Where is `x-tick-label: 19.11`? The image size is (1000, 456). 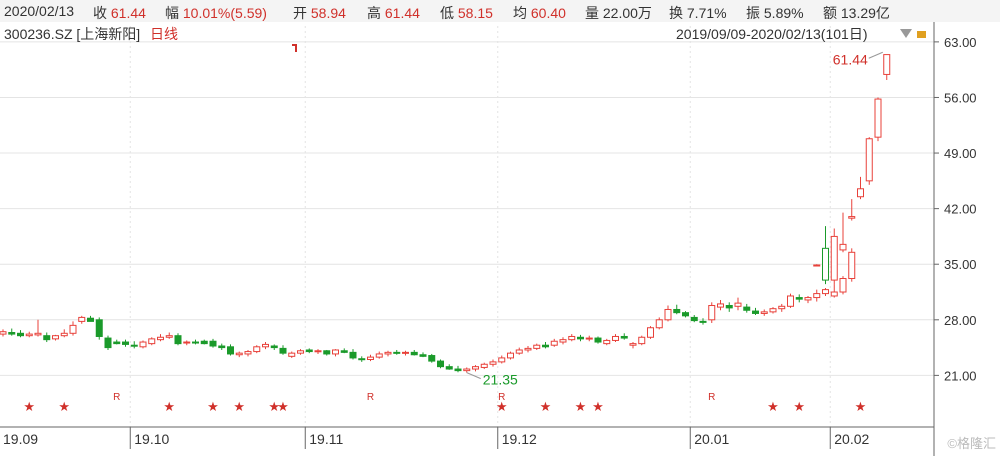
x-tick-label: 19.11 is located at coordinates (326, 439).